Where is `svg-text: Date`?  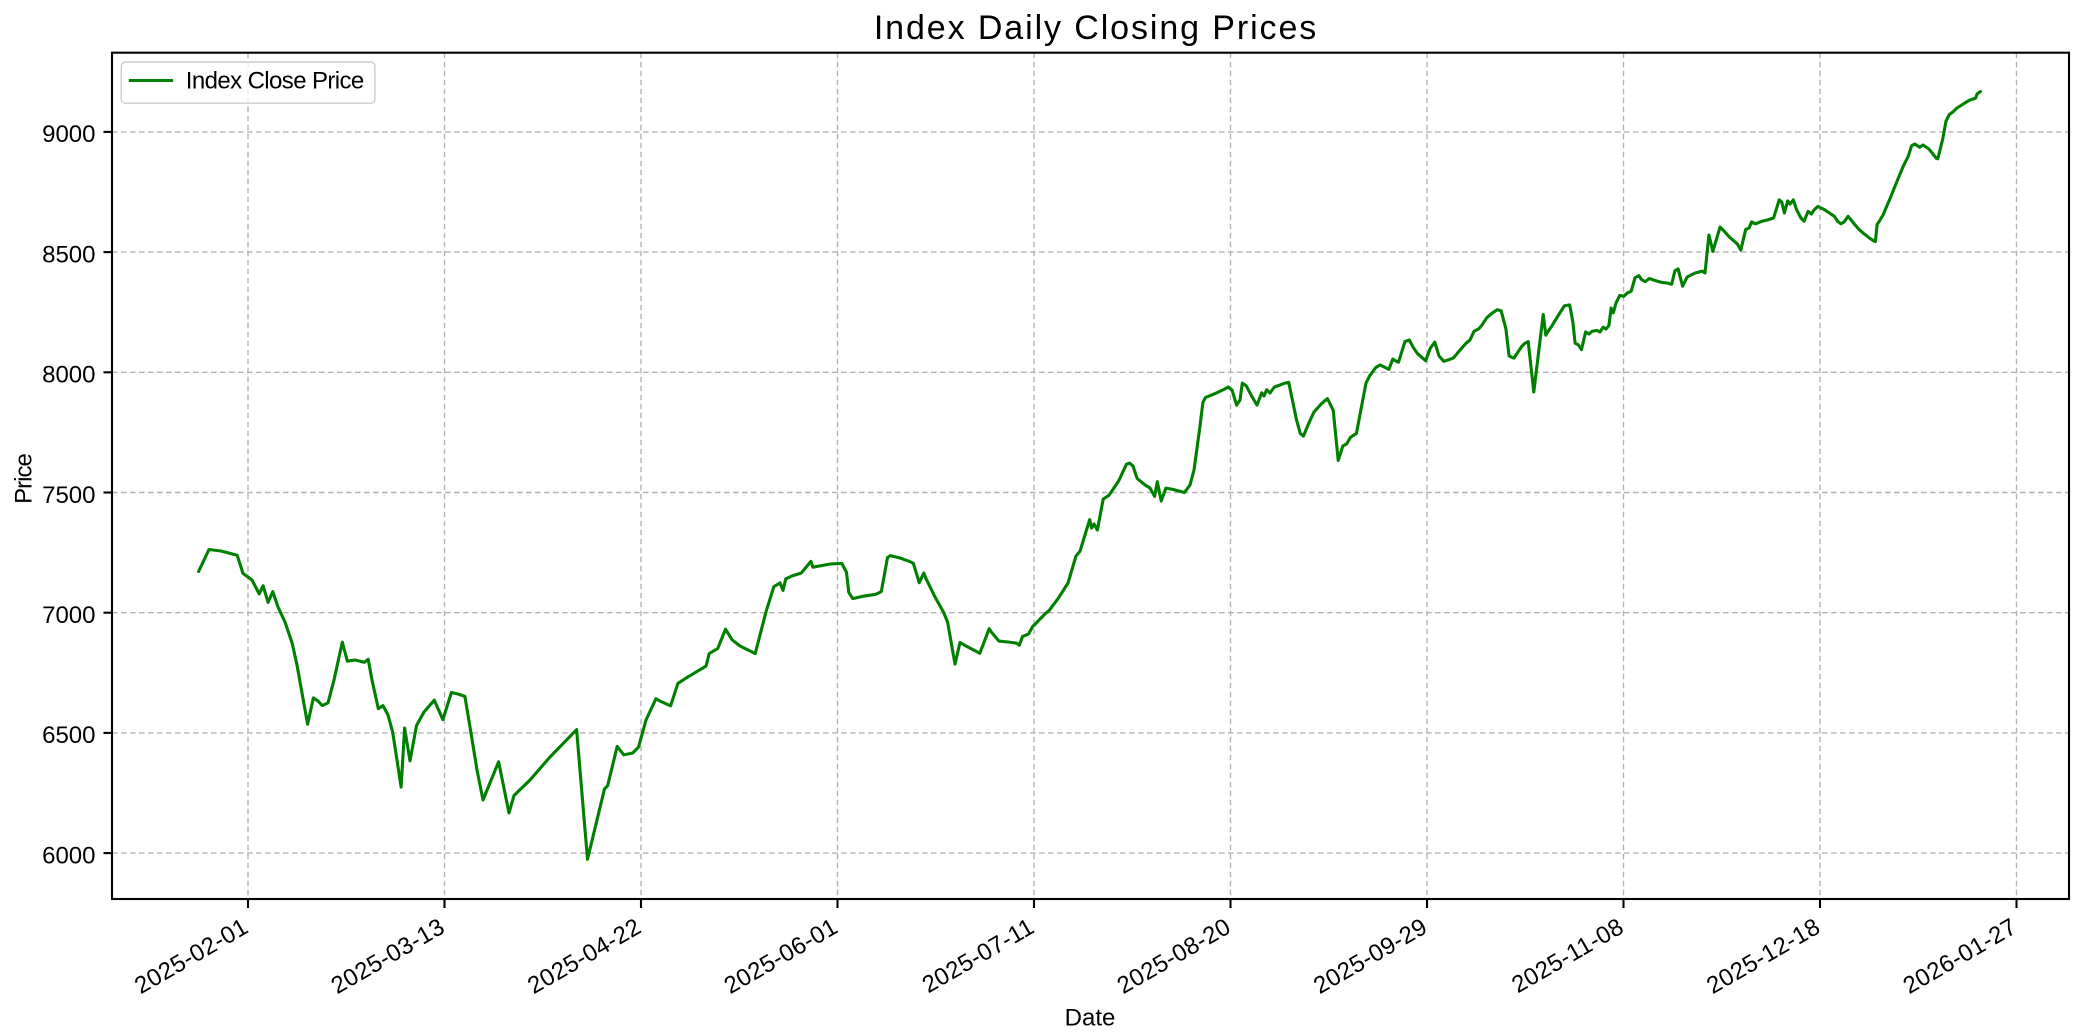
svg-text: Date is located at coordinates (1090, 1017).